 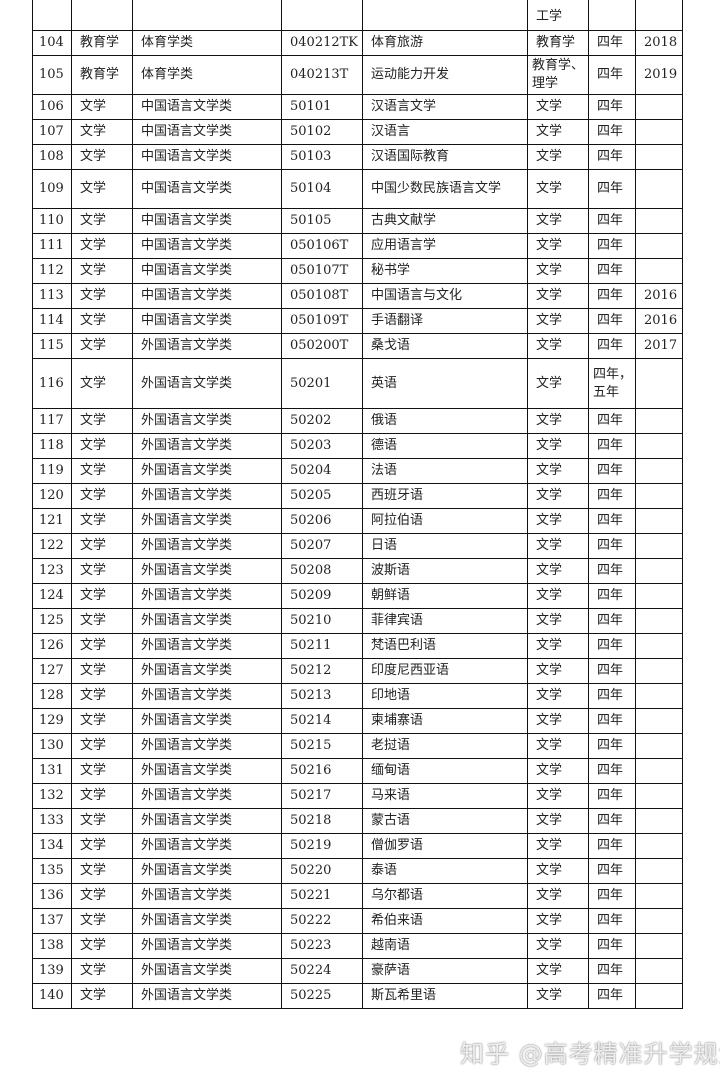 What do you see at coordinates (558, 43) in the screenshot?
I see `degree-cell: 教育学` at bounding box center [558, 43].